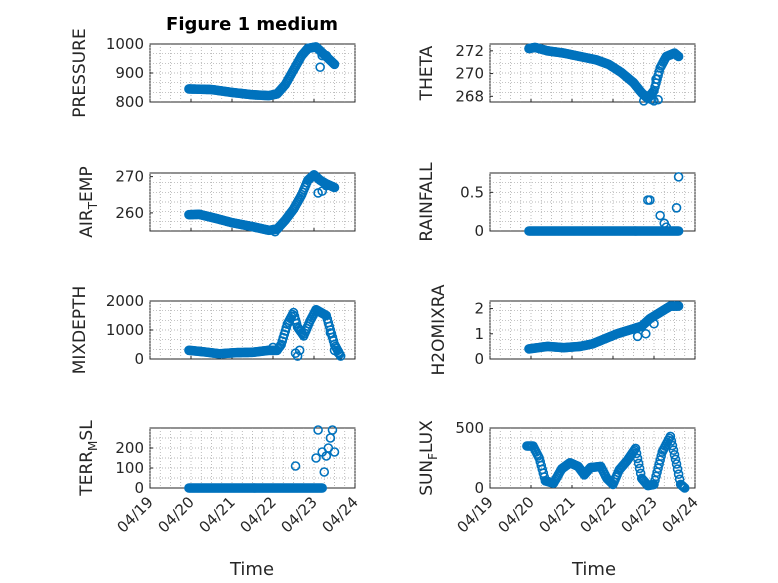 This screenshot has height=583, width=778. What do you see at coordinates (472, 192) in the screenshot?
I see `y-tick-label: 0.5` at bounding box center [472, 192].